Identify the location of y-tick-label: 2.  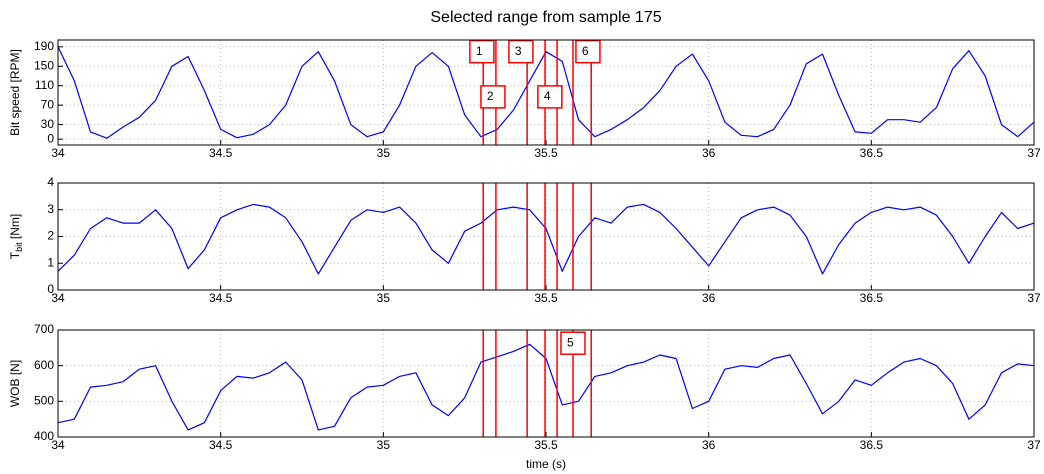
(50, 236).